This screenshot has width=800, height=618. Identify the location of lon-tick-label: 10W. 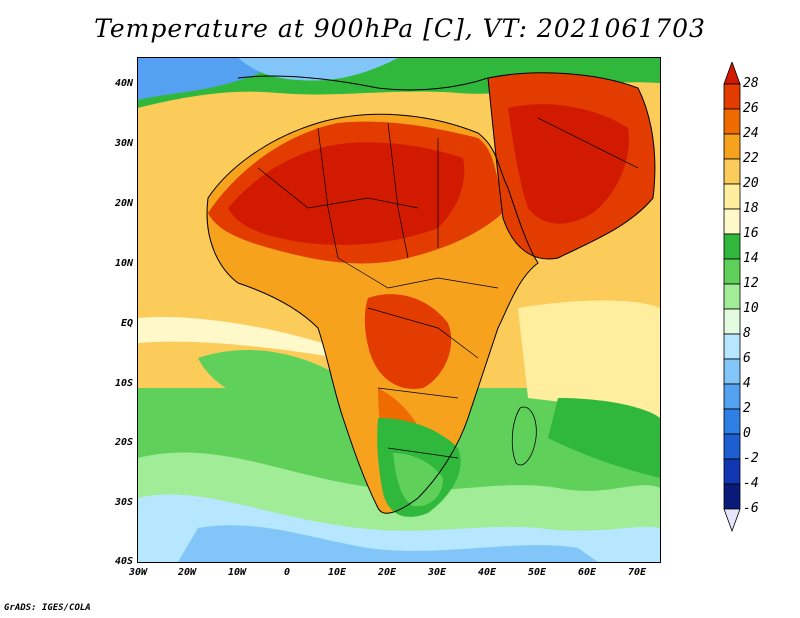
(237, 572).